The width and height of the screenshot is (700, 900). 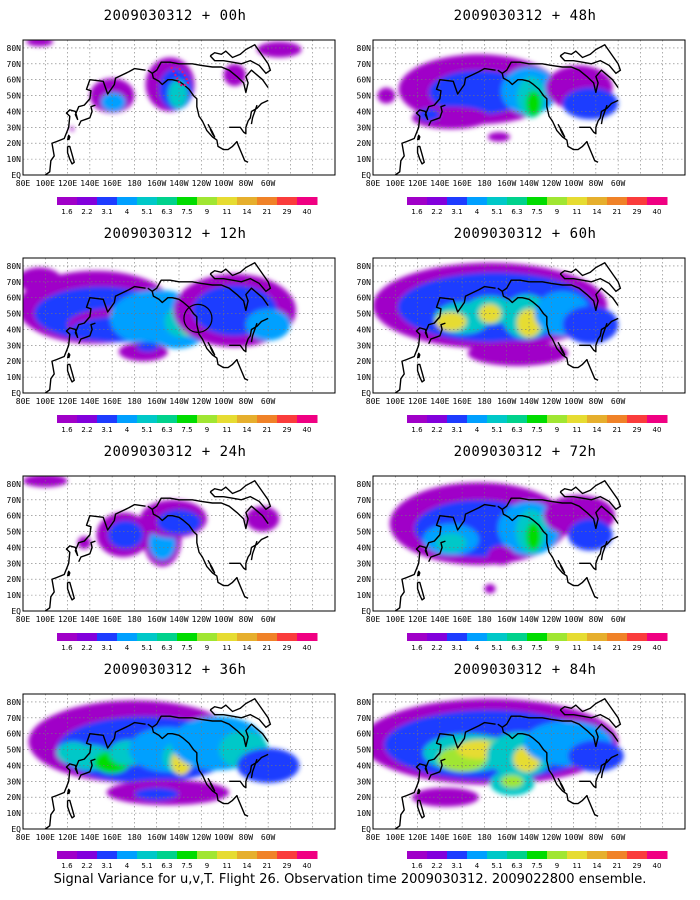 I want to click on panel-title: 2009030312 + 48h, so click(x=525, y=16).